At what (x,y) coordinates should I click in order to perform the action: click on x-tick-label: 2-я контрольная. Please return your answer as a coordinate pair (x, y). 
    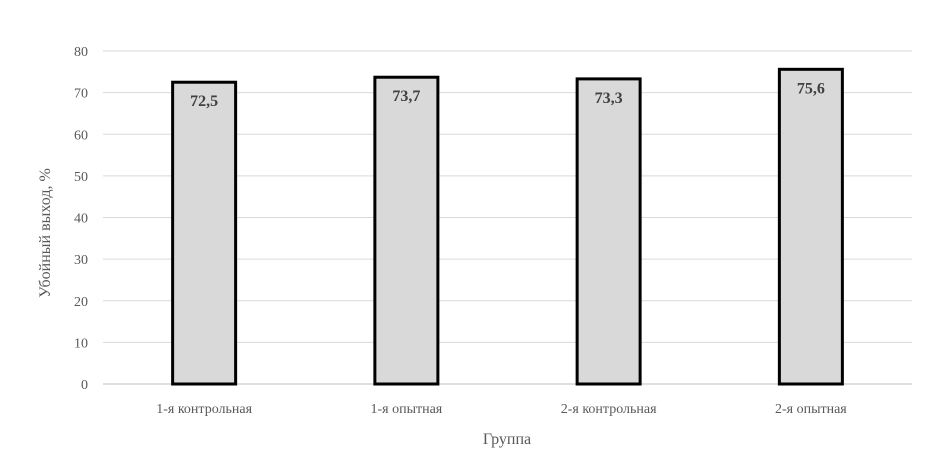
    Looking at the image, I should click on (609, 409).